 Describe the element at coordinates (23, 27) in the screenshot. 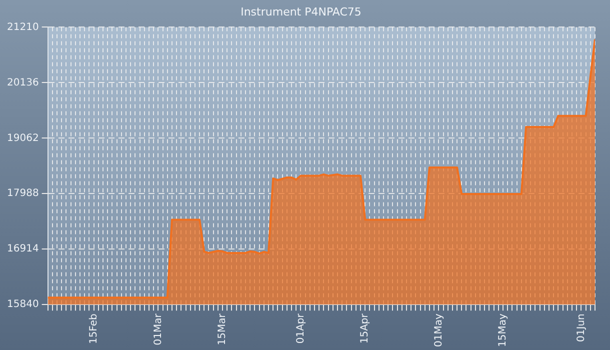

I see `y-tick-label: 21210` at that location.